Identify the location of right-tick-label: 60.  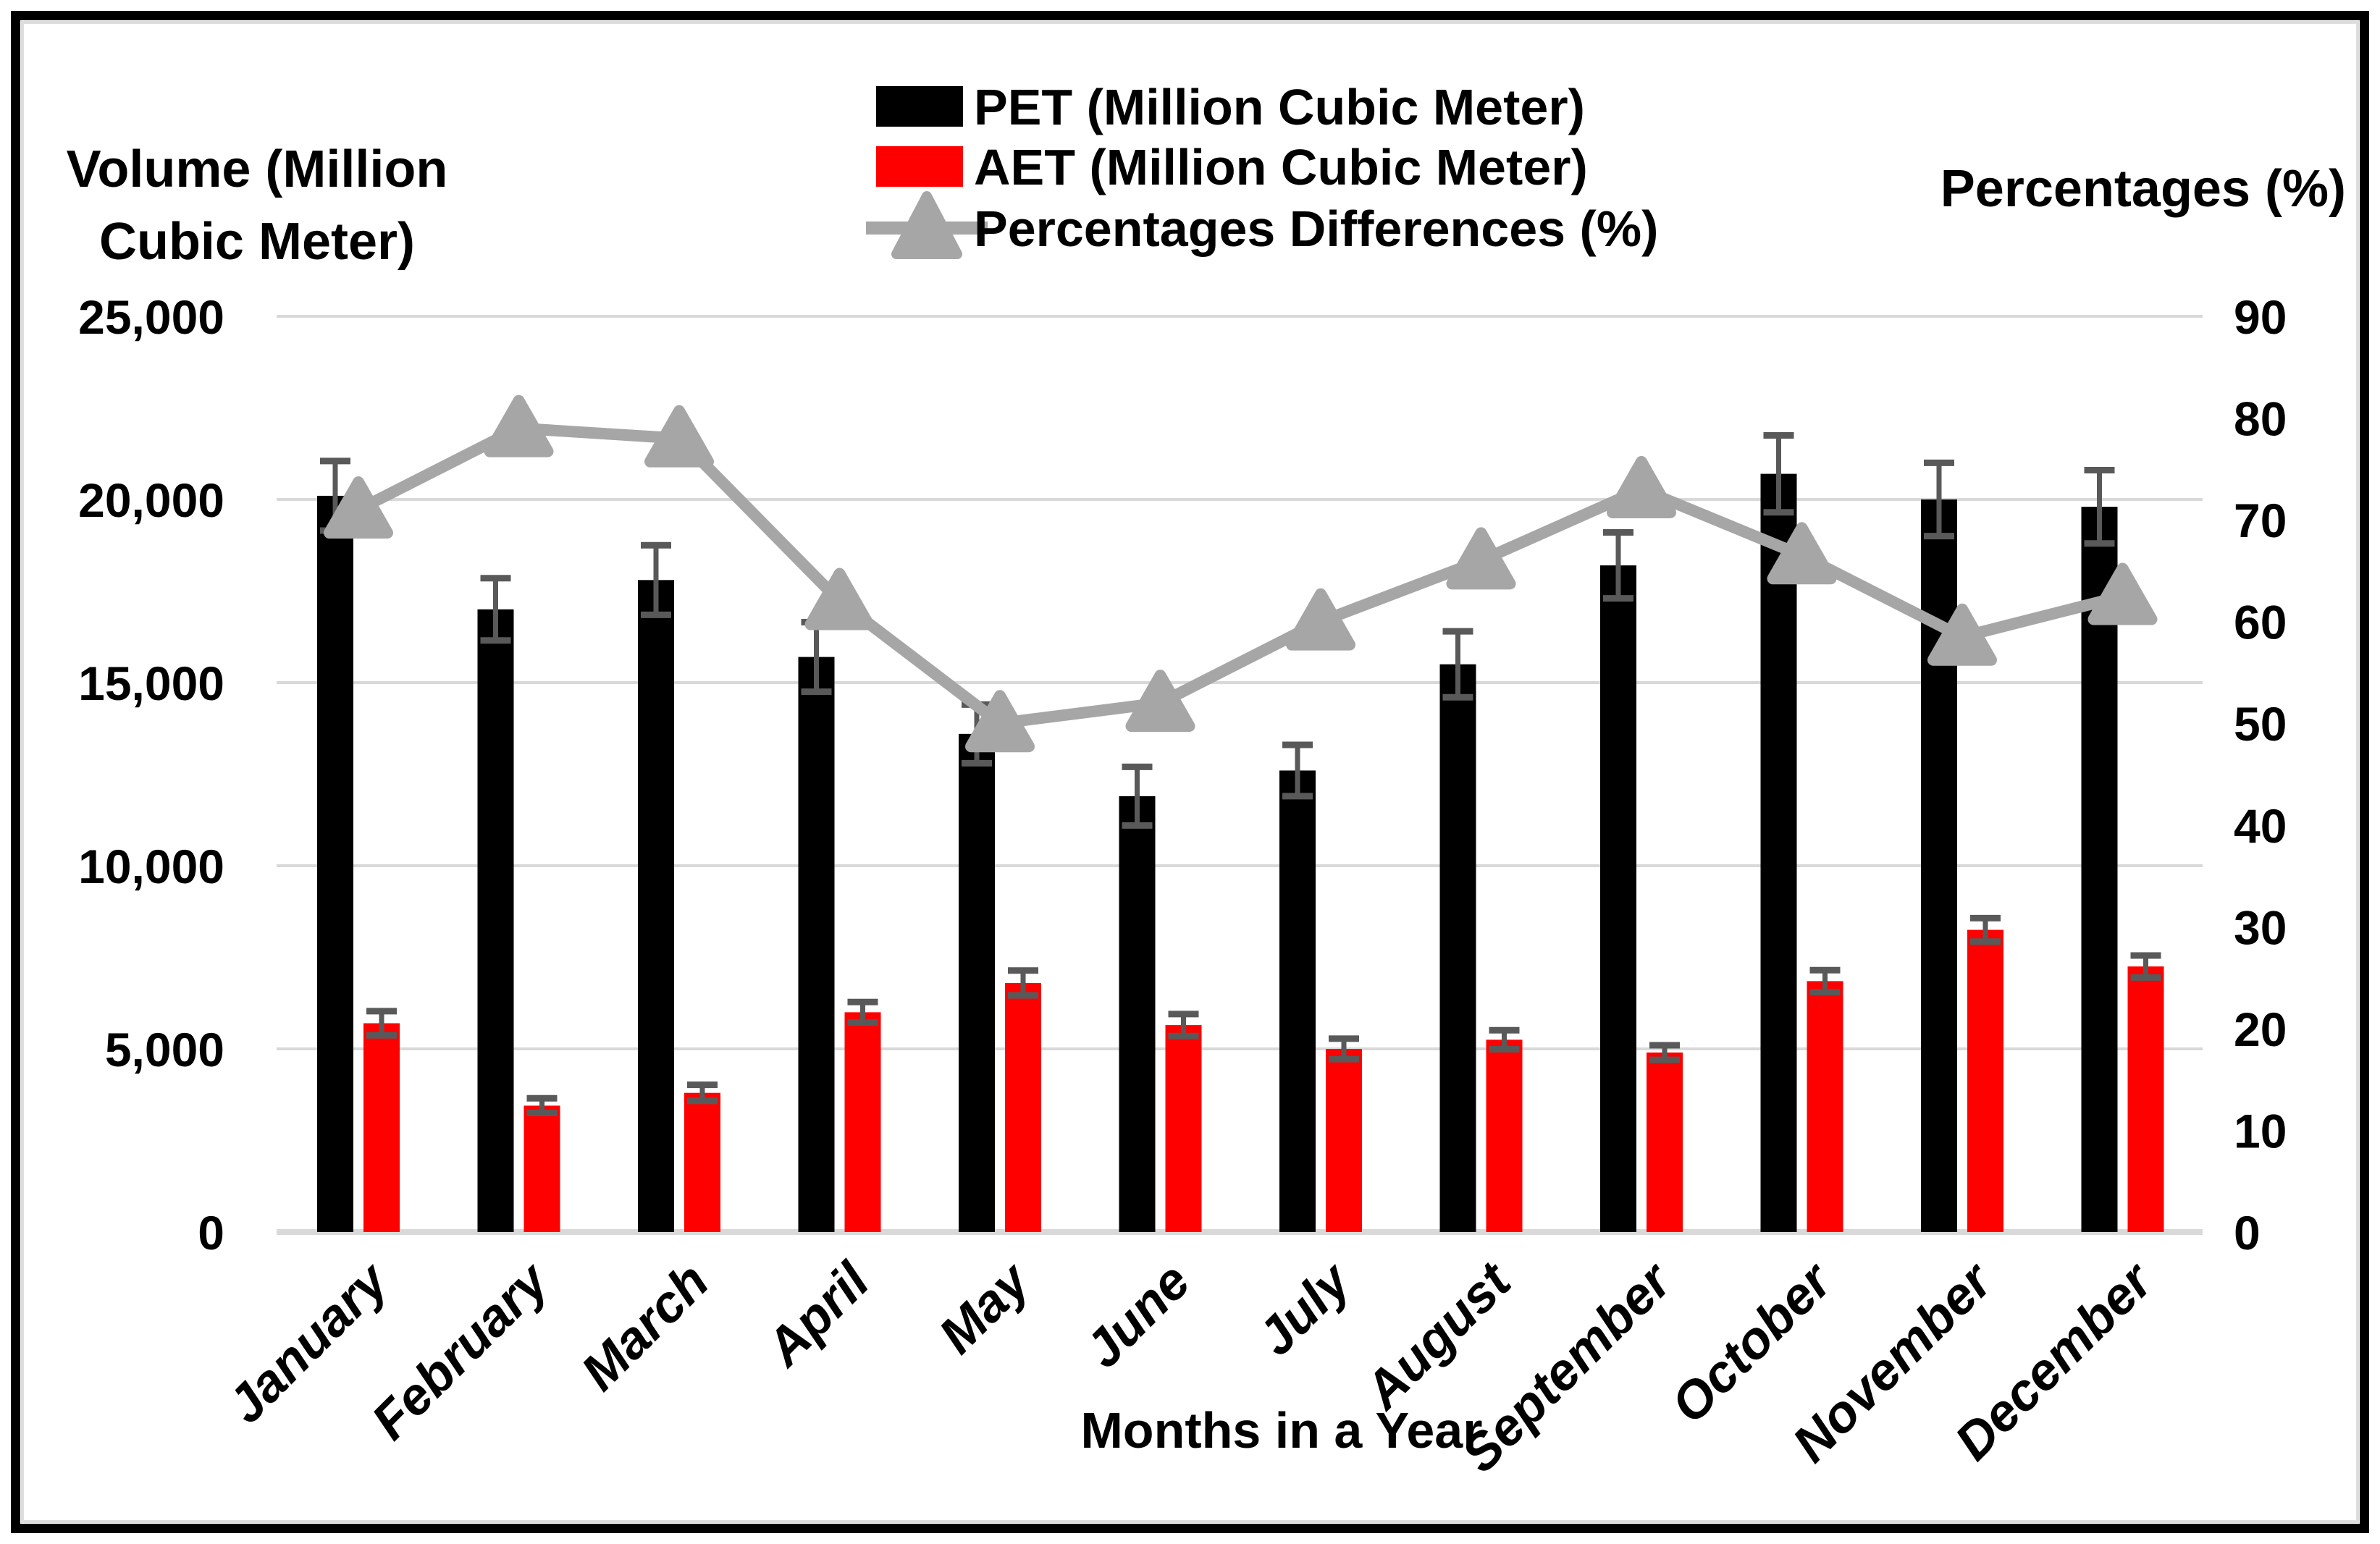
(2260, 623).